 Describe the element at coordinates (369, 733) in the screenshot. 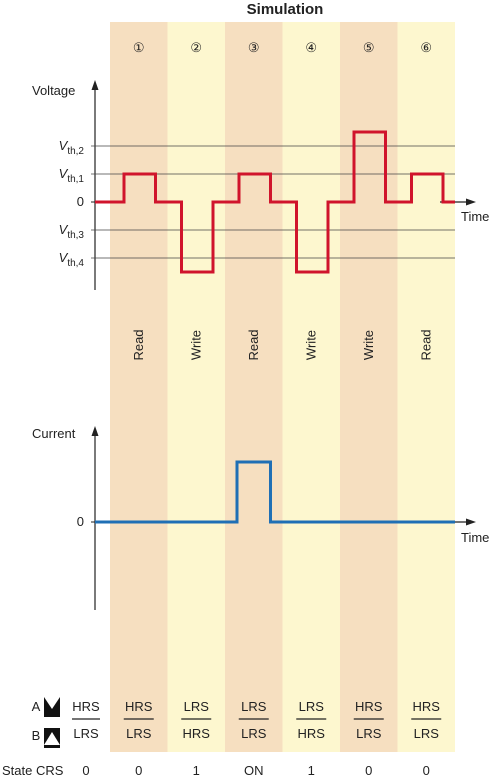

I see `step-5-bottom-state: LRS` at that location.